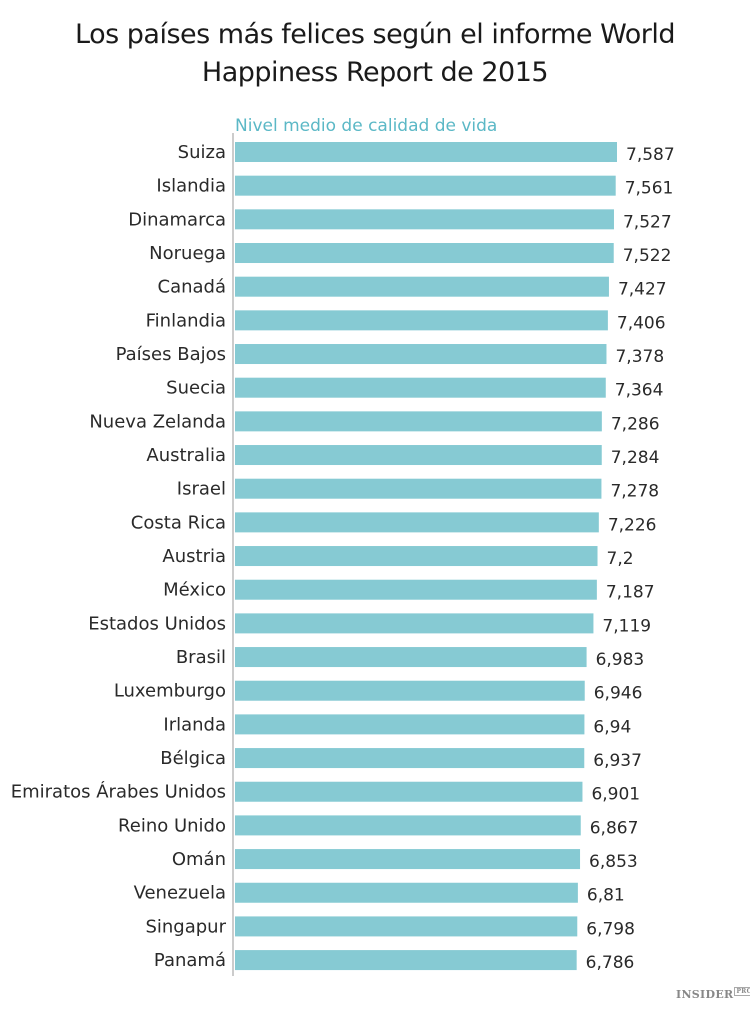 The height and width of the screenshot is (1015, 750). I want to click on category-label: Omán, so click(199, 859).